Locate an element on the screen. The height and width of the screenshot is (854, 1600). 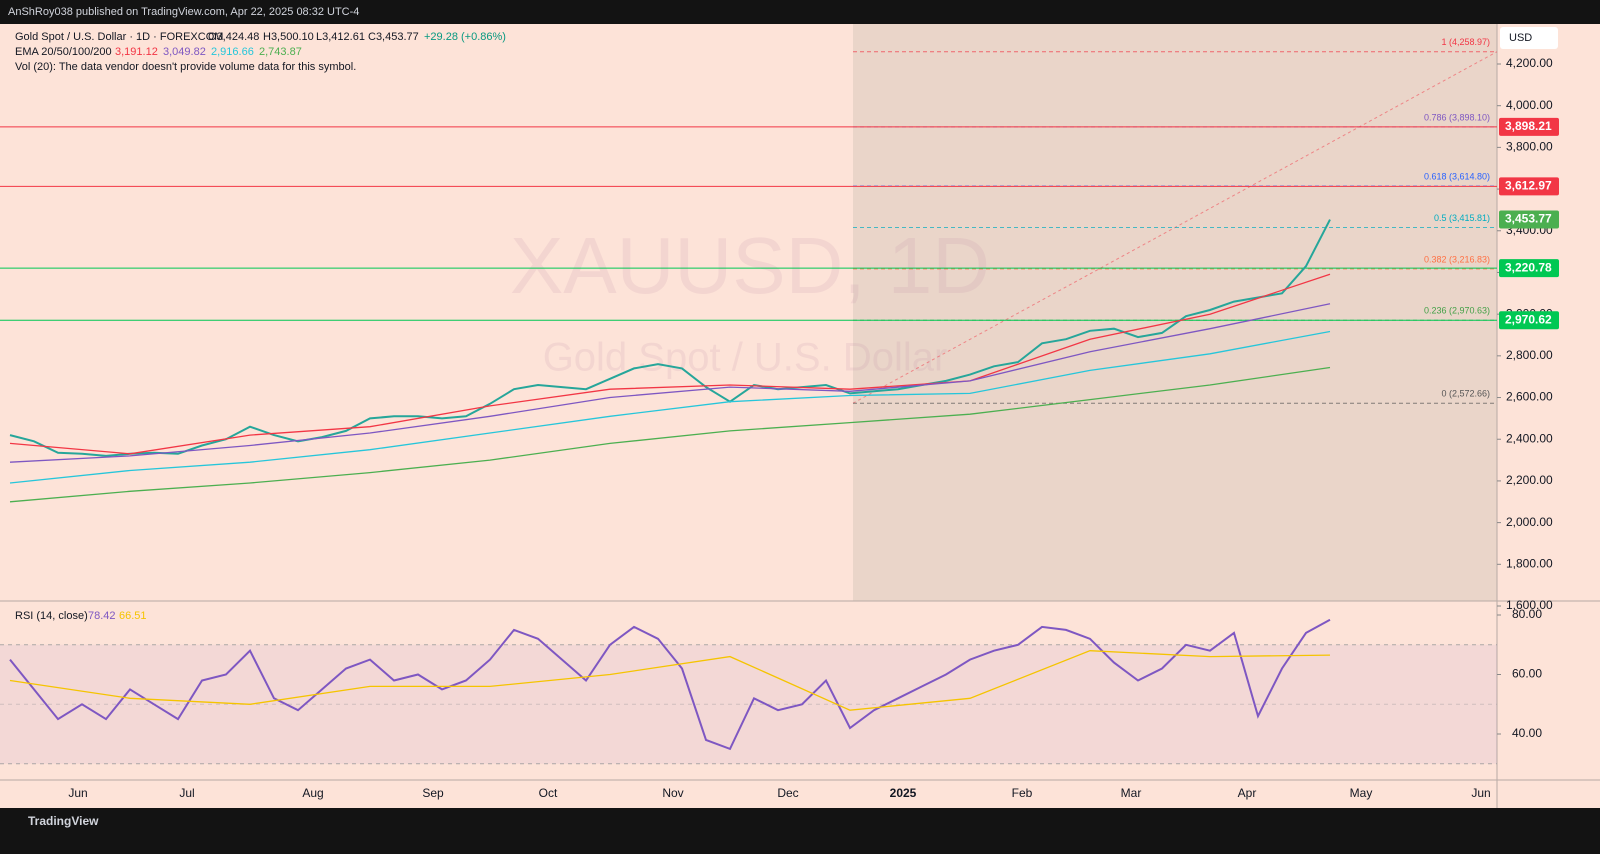
y-tick-label: 2,200.00 is located at coordinates (1529, 480).